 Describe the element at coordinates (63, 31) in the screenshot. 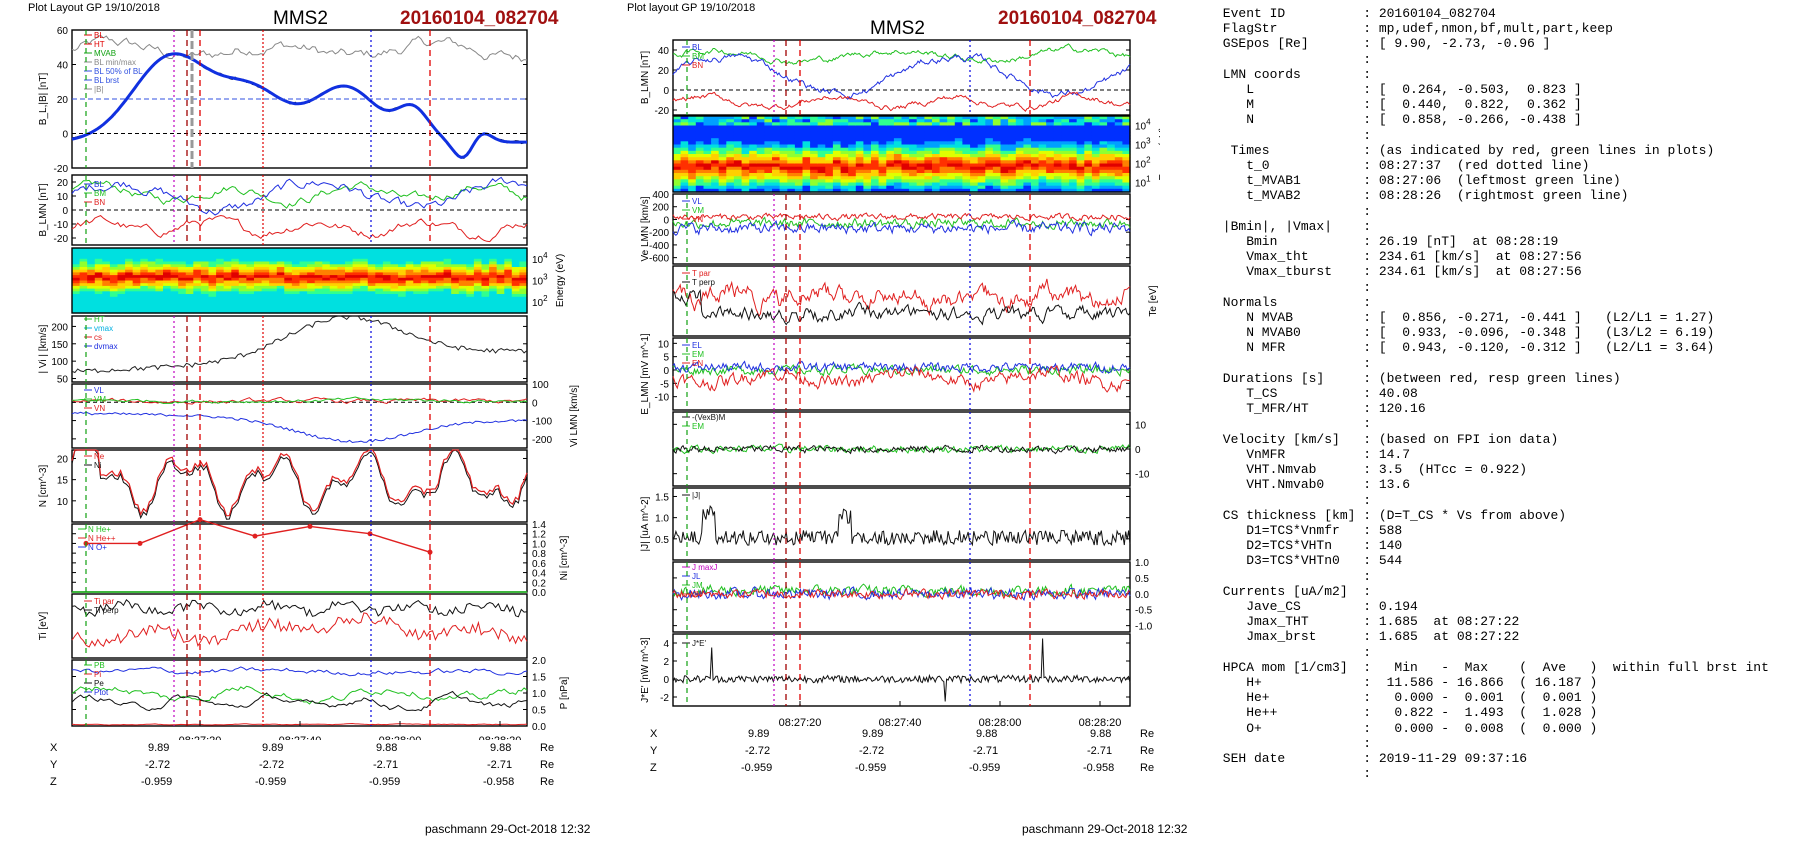

I see `y-tick-label: 60` at that location.